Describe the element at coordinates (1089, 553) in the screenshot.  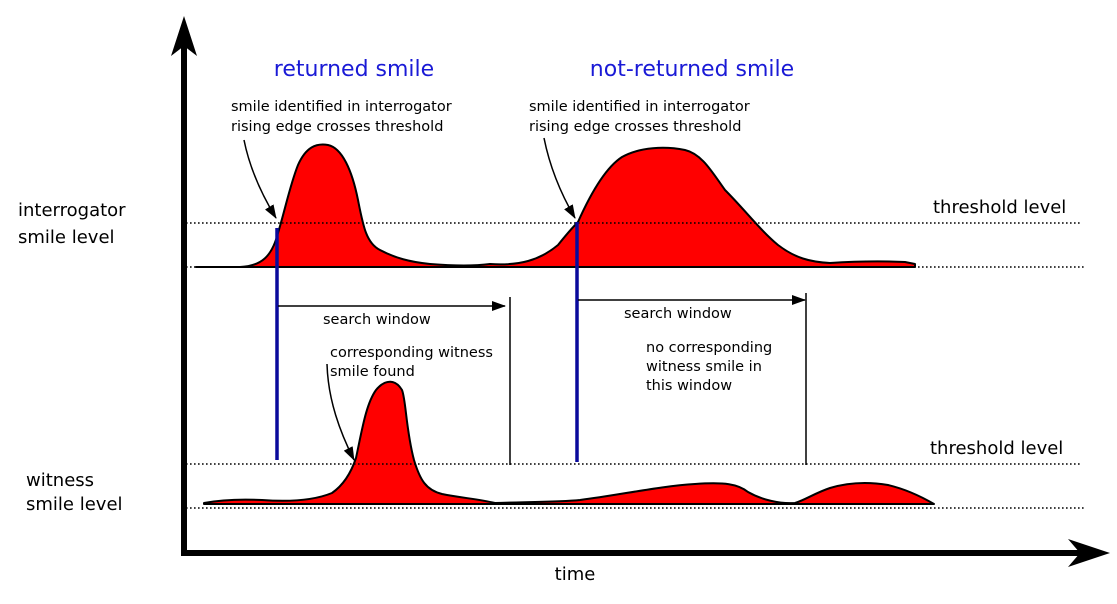
I see `x-axis-arrowhead` at that location.